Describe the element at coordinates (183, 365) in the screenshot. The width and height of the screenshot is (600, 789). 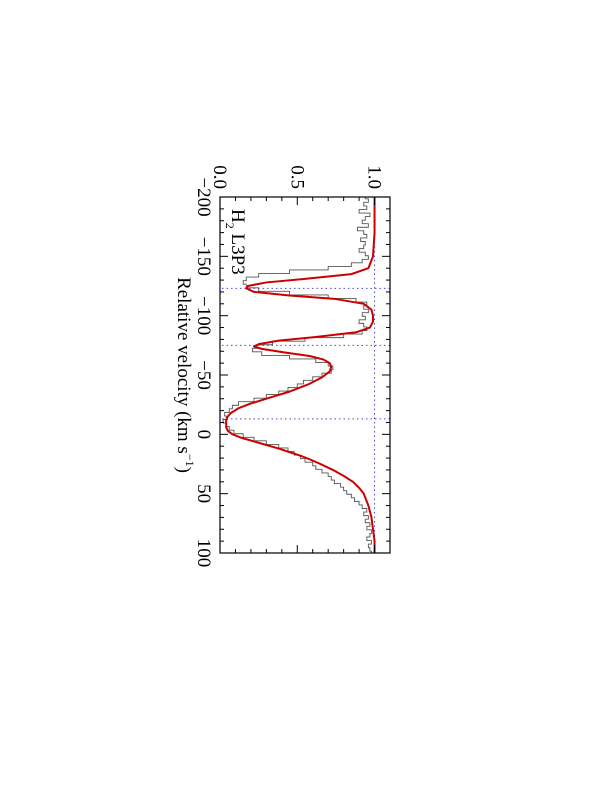
I see `x-axis-title-main: Relative velocity (km s` at that location.